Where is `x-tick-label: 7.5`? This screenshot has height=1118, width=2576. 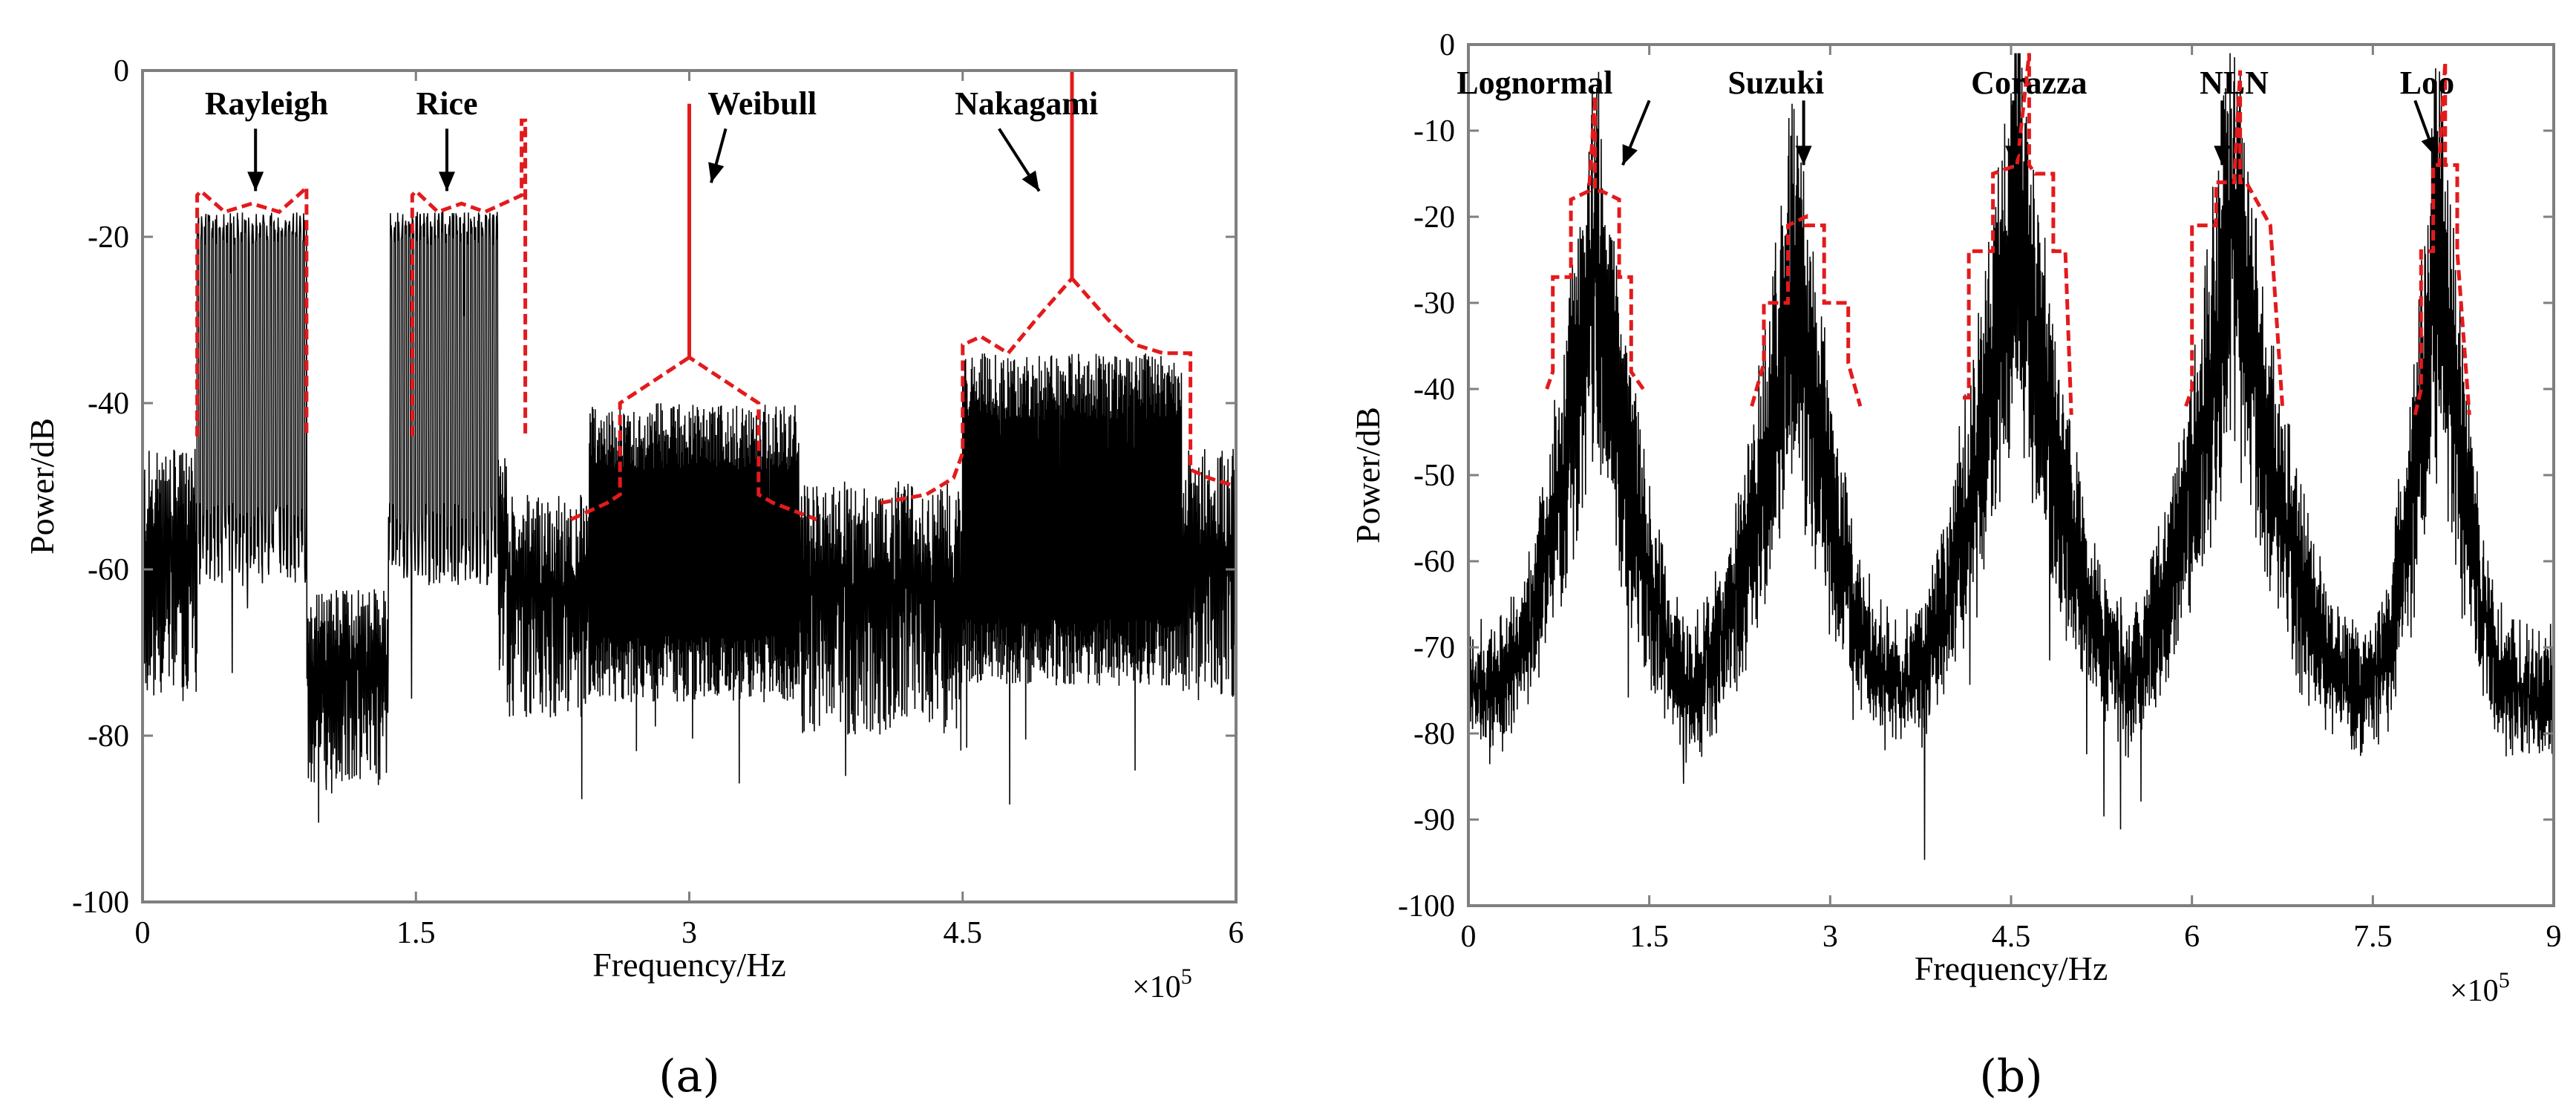
x-tick-label: 7.5 is located at coordinates (2373, 937).